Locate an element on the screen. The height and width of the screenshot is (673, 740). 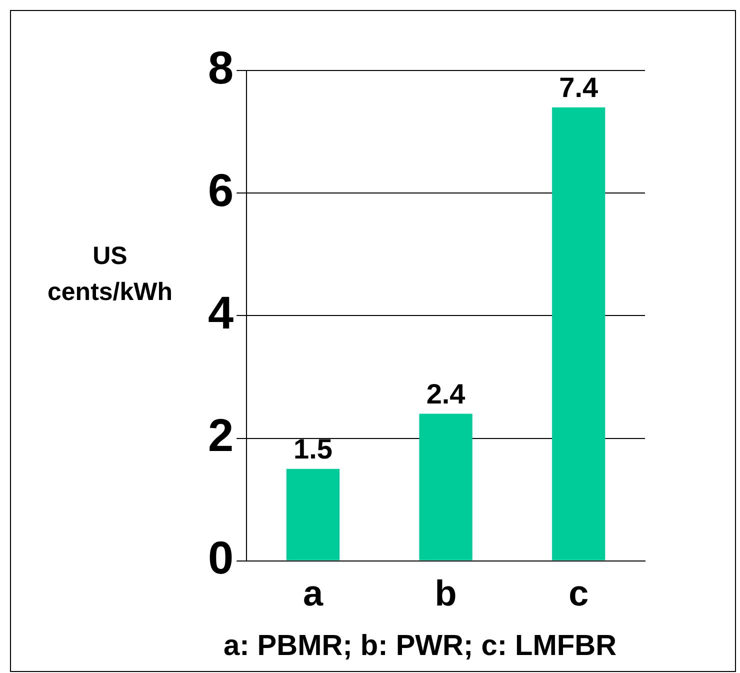
x-tick-label: c is located at coordinates (578, 593).